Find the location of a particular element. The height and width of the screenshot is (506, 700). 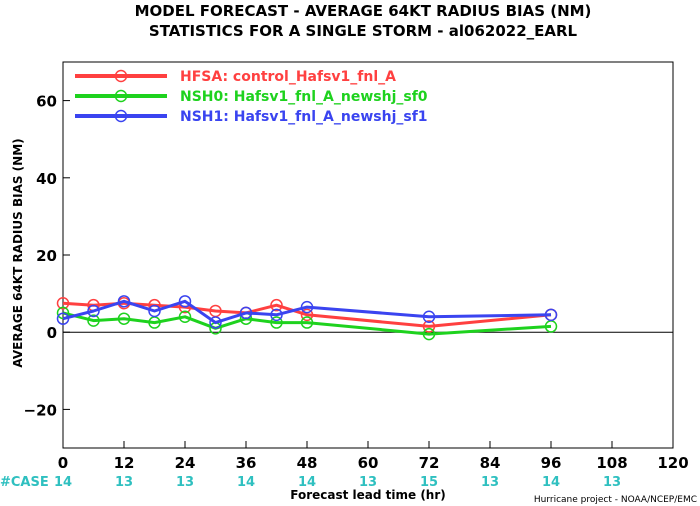

y-tick-label: 20 is located at coordinates (46, 256).